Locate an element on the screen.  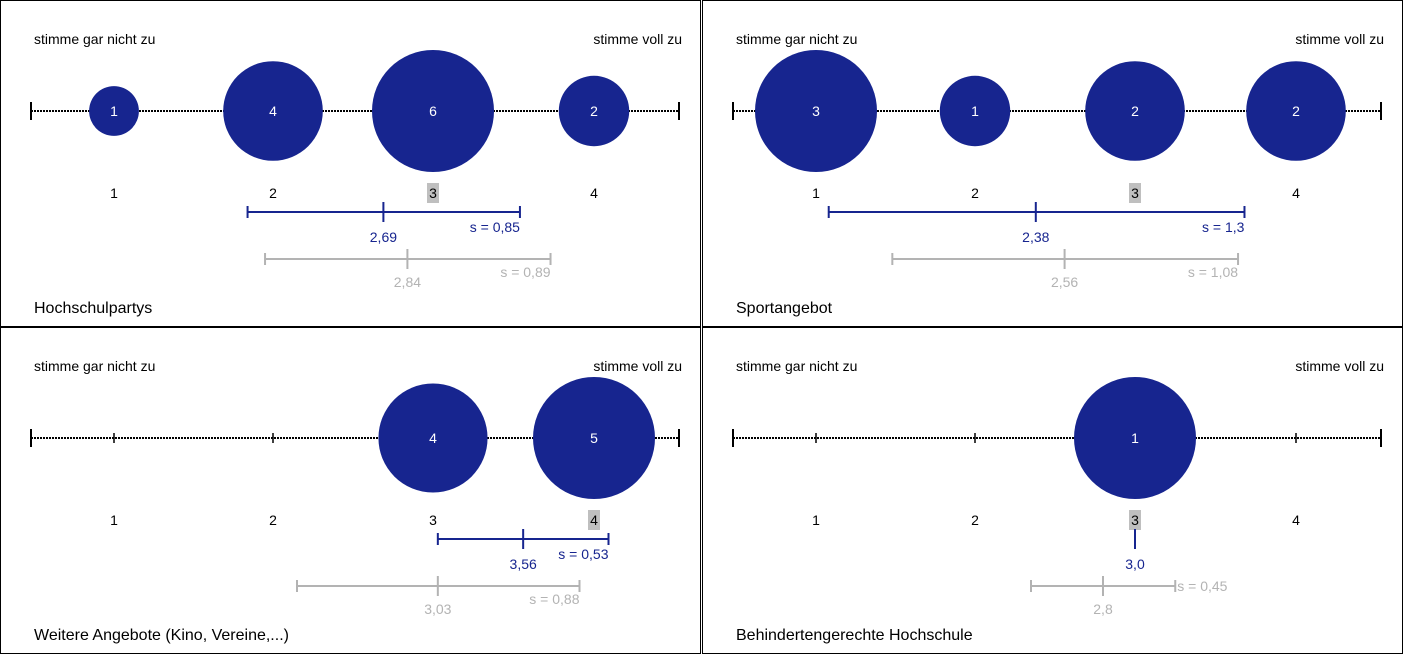
compare-sd-label: s = 0,88 is located at coordinates (554, 599).